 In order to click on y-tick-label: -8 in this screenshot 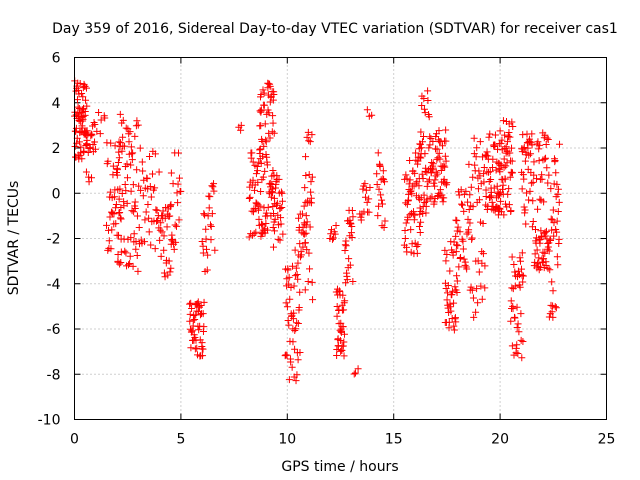, I will do `click(54, 375)`.